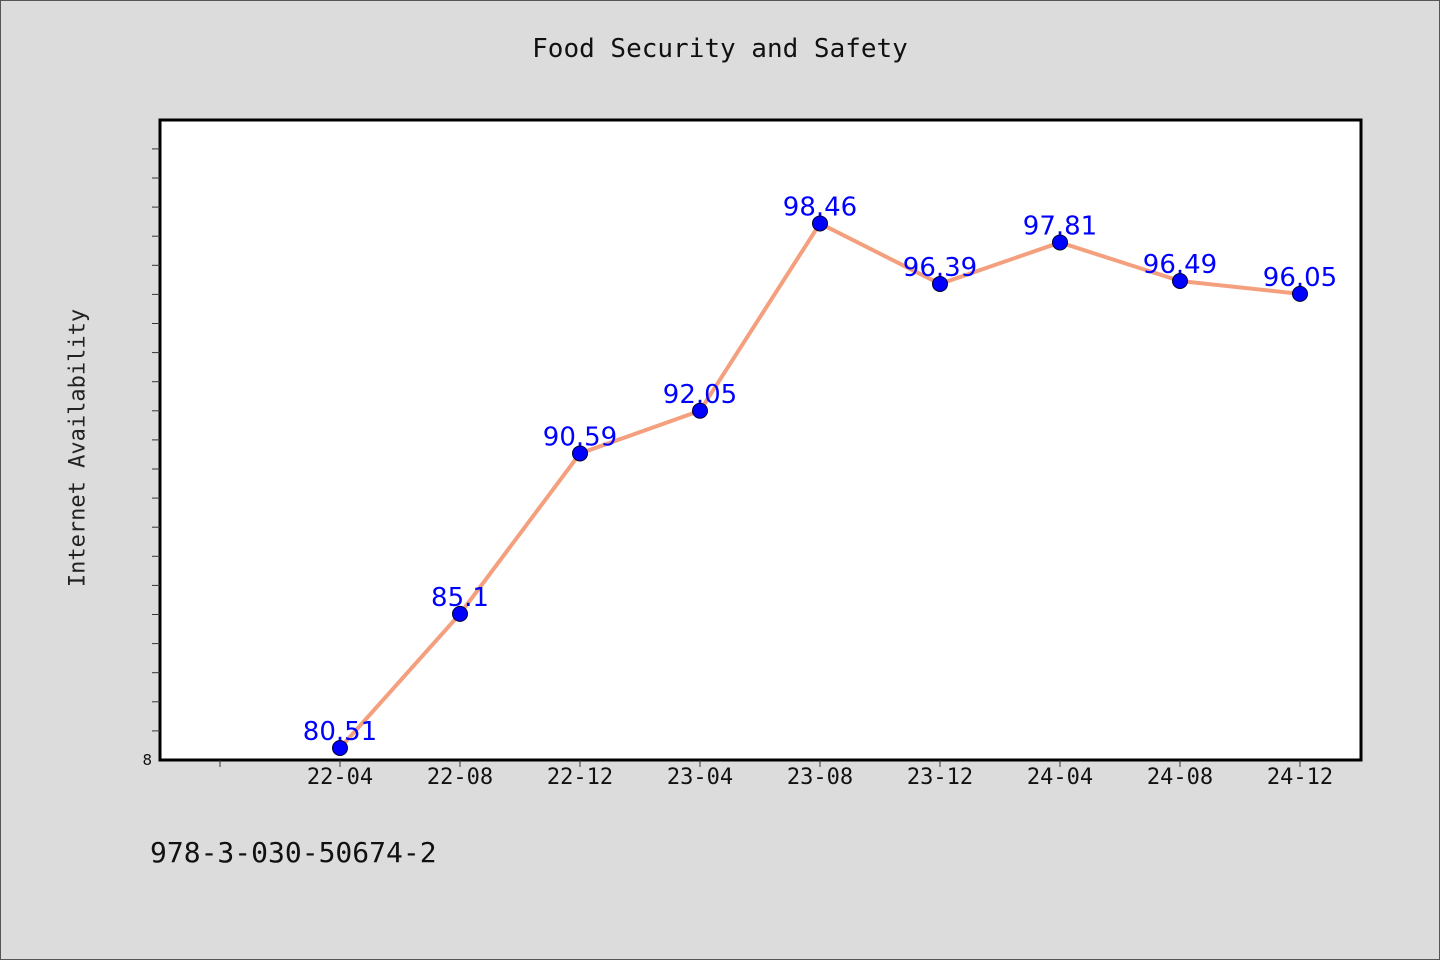  What do you see at coordinates (820, 207) in the screenshot?
I see `data-label: 98.46` at bounding box center [820, 207].